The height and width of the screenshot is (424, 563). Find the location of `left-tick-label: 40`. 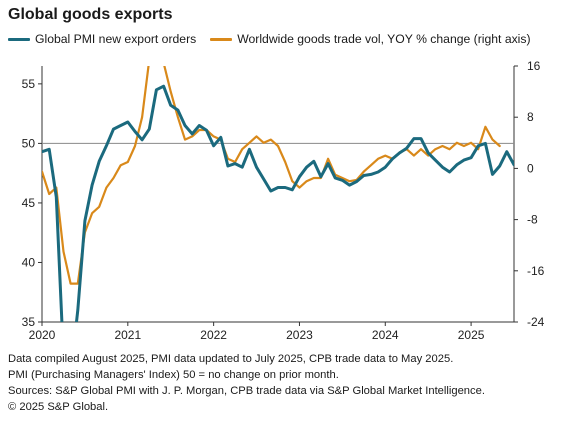

left-tick-label: 40 is located at coordinates (29, 262).